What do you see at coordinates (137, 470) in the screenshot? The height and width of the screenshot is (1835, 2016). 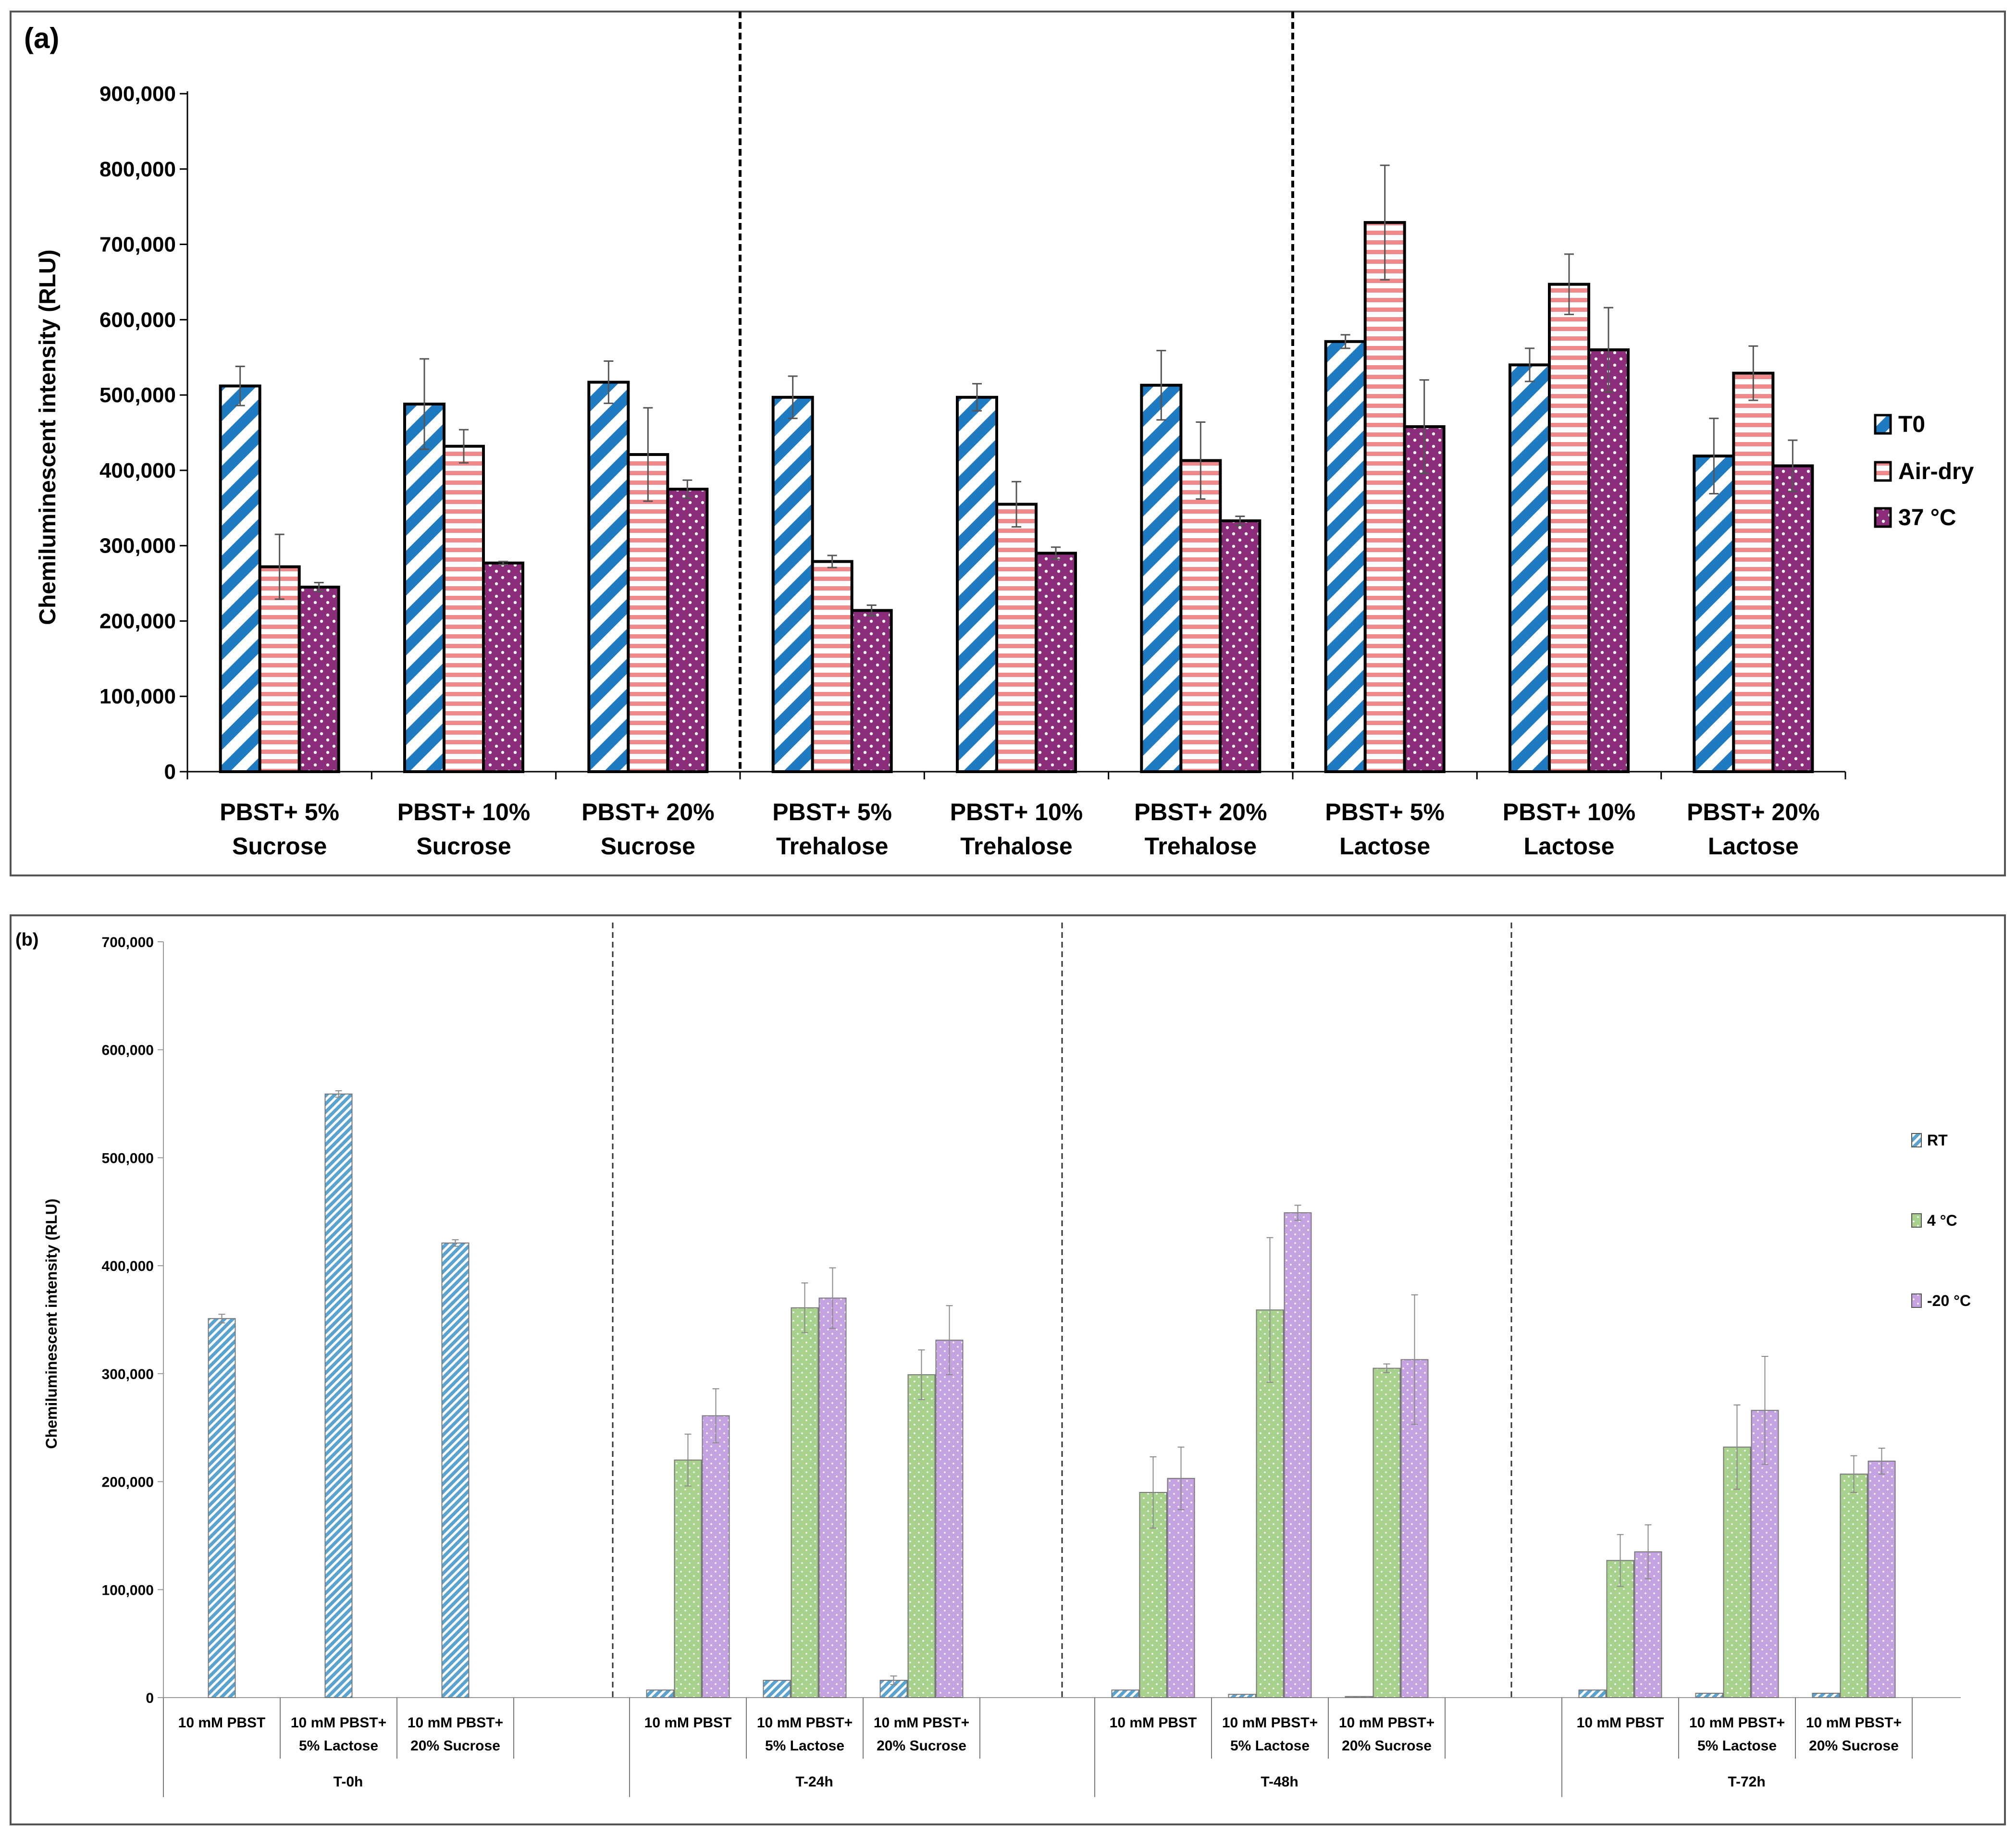 I see `y-tick-label: 400,000` at bounding box center [137, 470].